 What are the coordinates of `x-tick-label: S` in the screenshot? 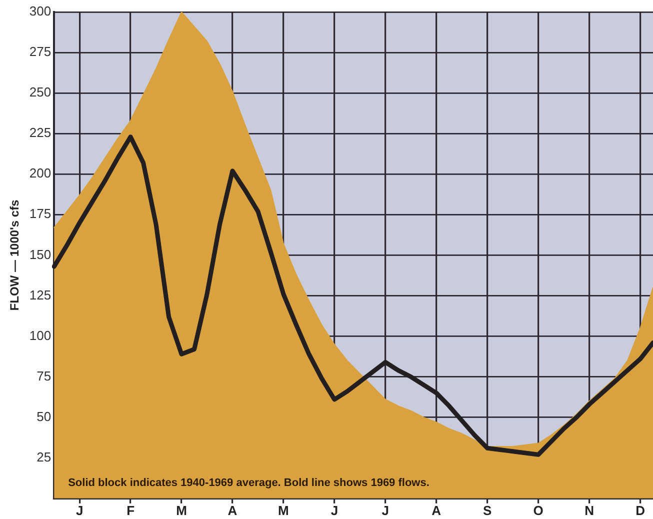 It's located at (487, 510).